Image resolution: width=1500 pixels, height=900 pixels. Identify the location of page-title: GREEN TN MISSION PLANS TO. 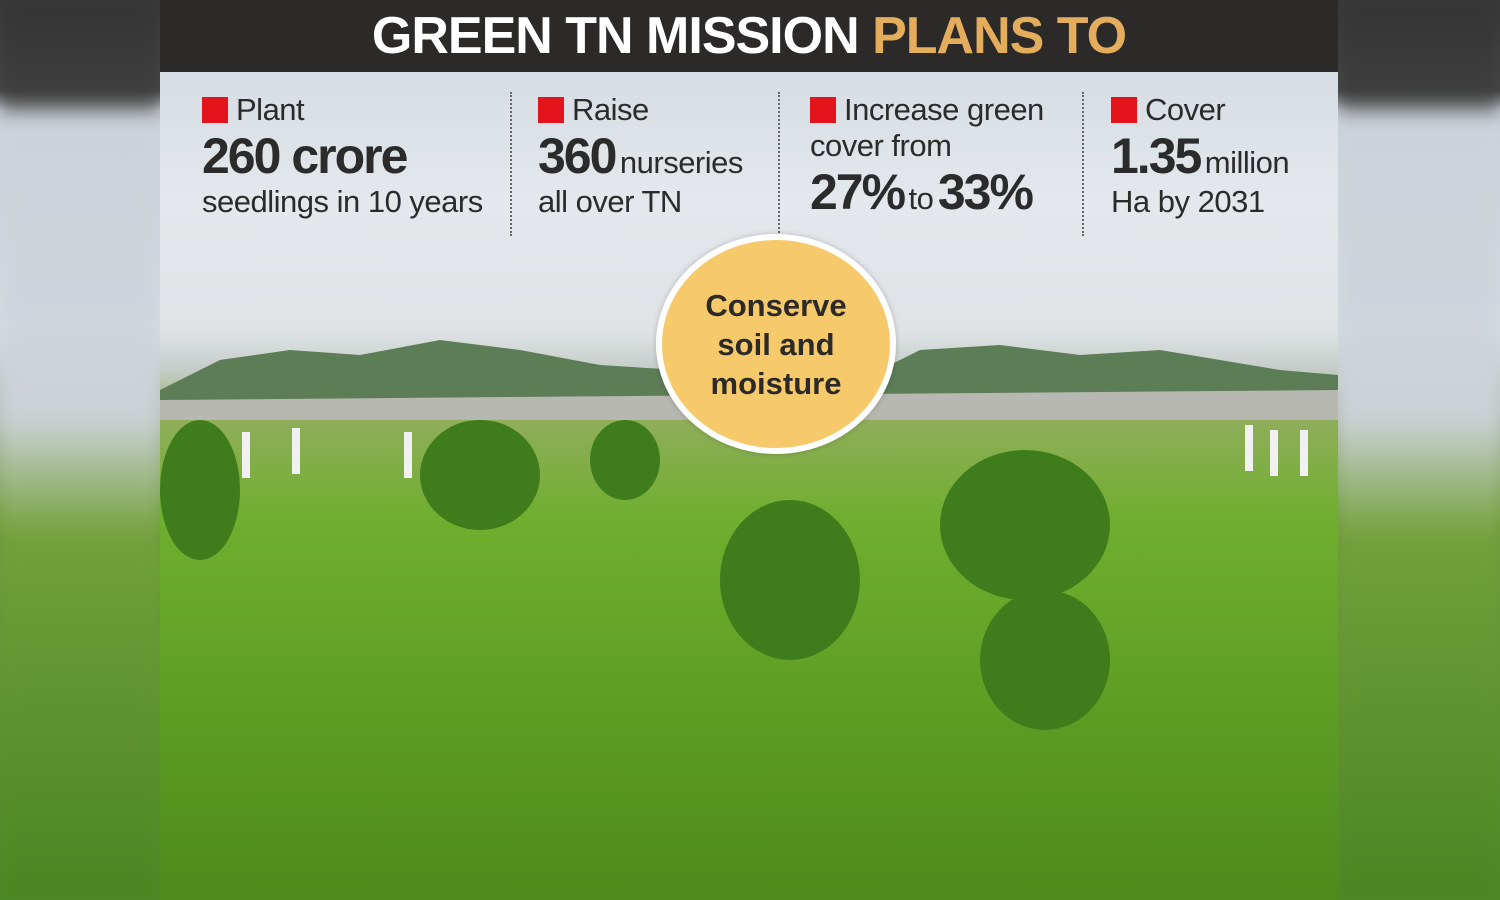
(749, 36).